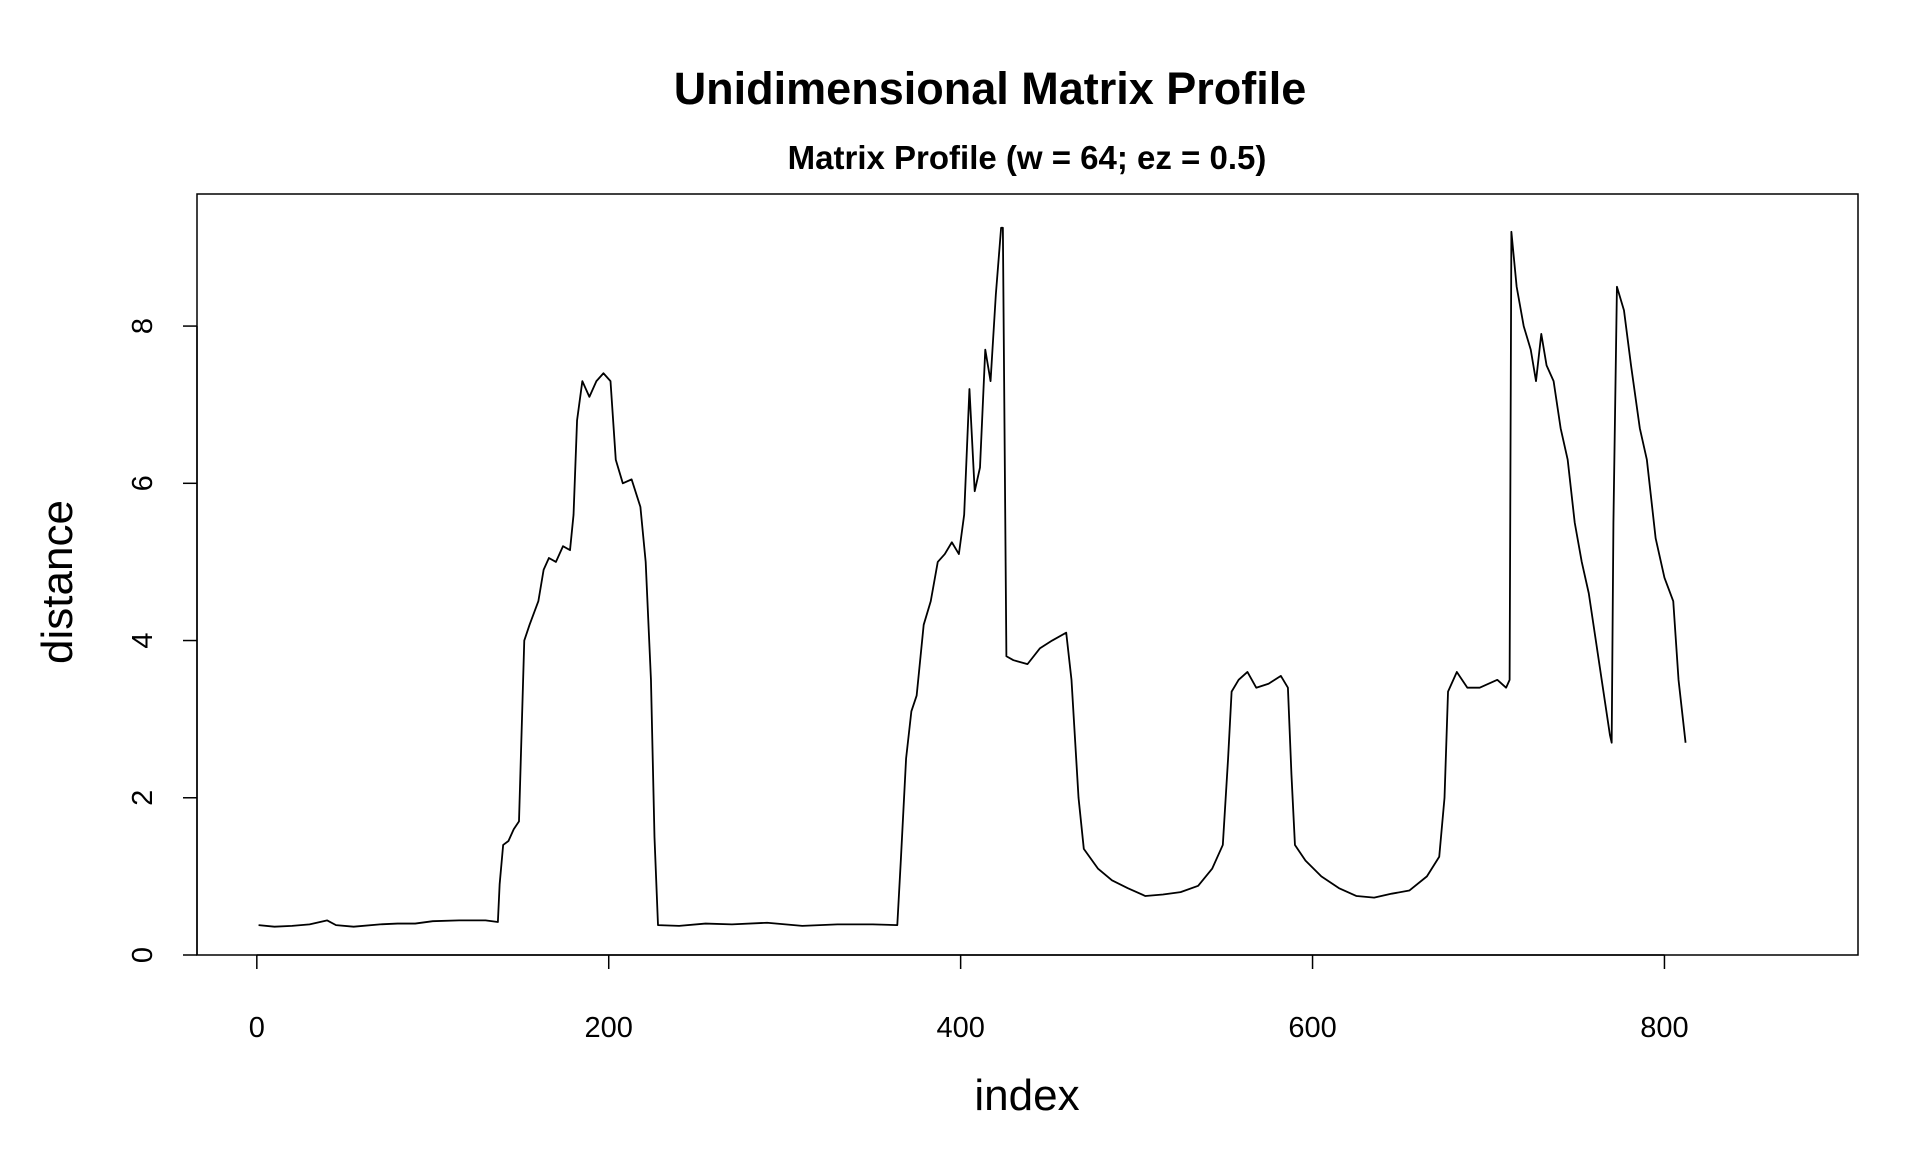 Image resolution: width=1920 pixels, height=1152 pixels. What do you see at coordinates (990, 88) in the screenshot?
I see `chart-title: Unidimensional Matrix Profile` at bounding box center [990, 88].